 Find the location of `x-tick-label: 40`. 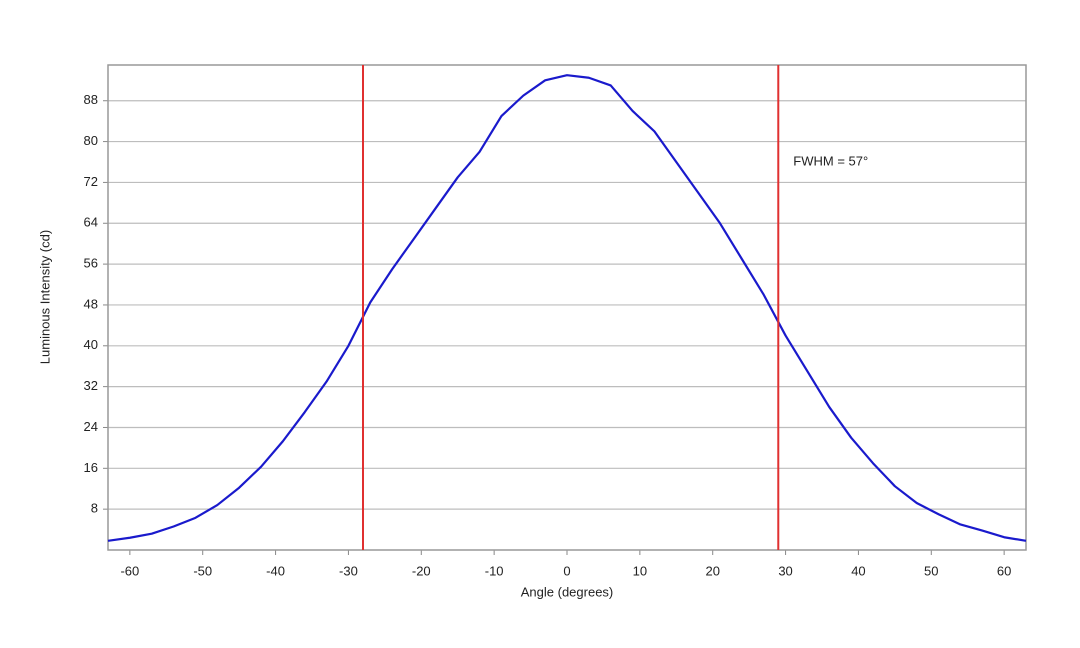

x-tick-label: 40 is located at coordinates (858, 570).